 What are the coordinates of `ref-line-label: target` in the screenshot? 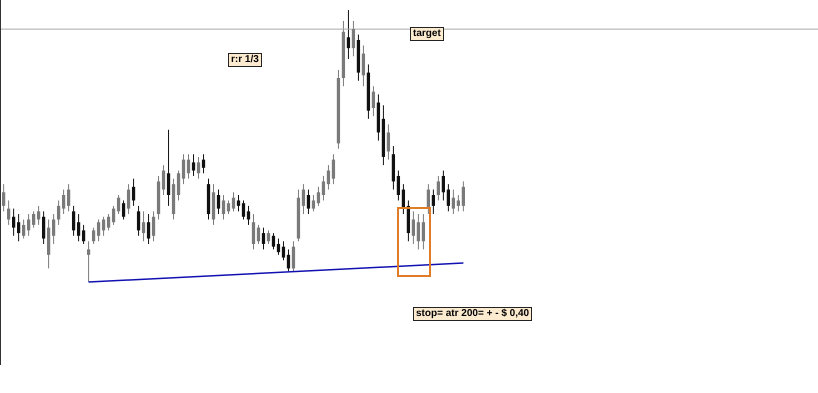 It's located at (427, 34).